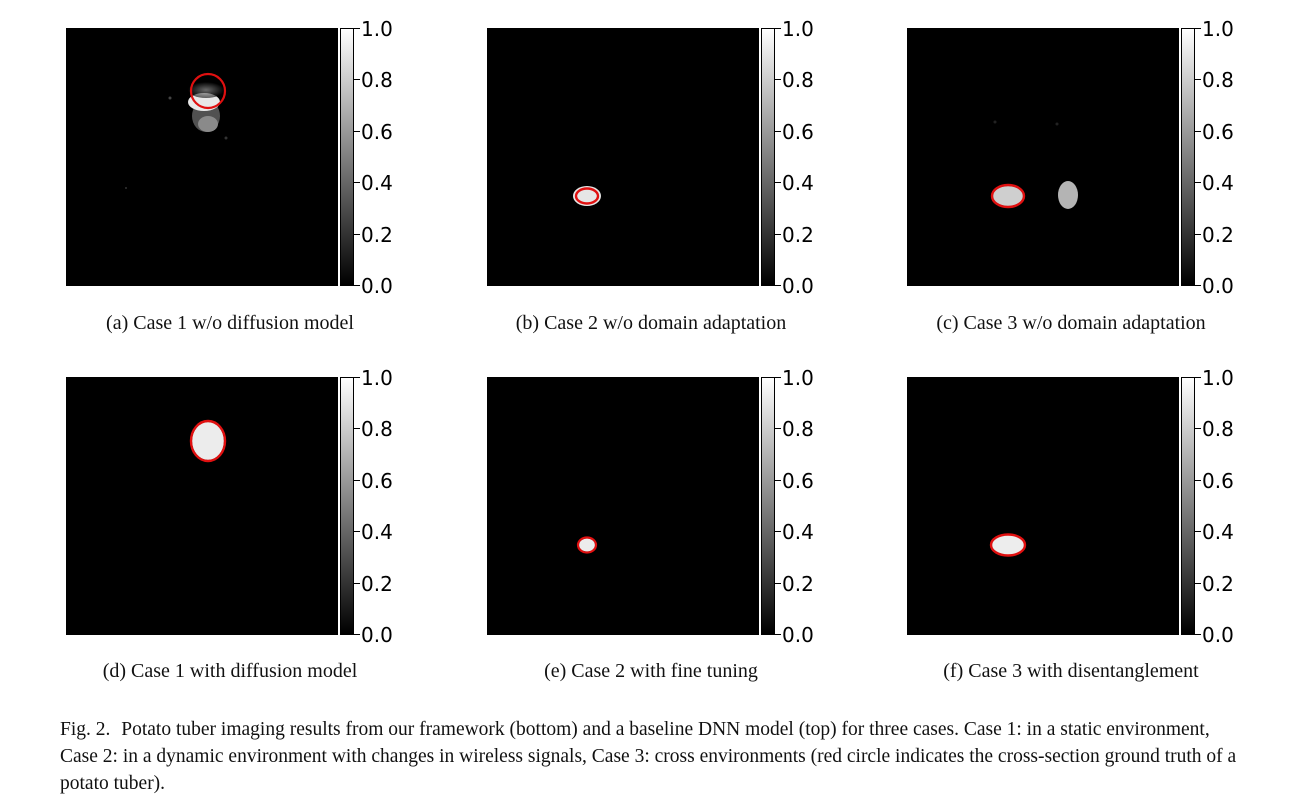  What do you see at coordinates (230, 323) in the screenshot?
I see `panel-caption-a: (a) Case 1 w/o diffusion model` at bounding box center [230, 323].